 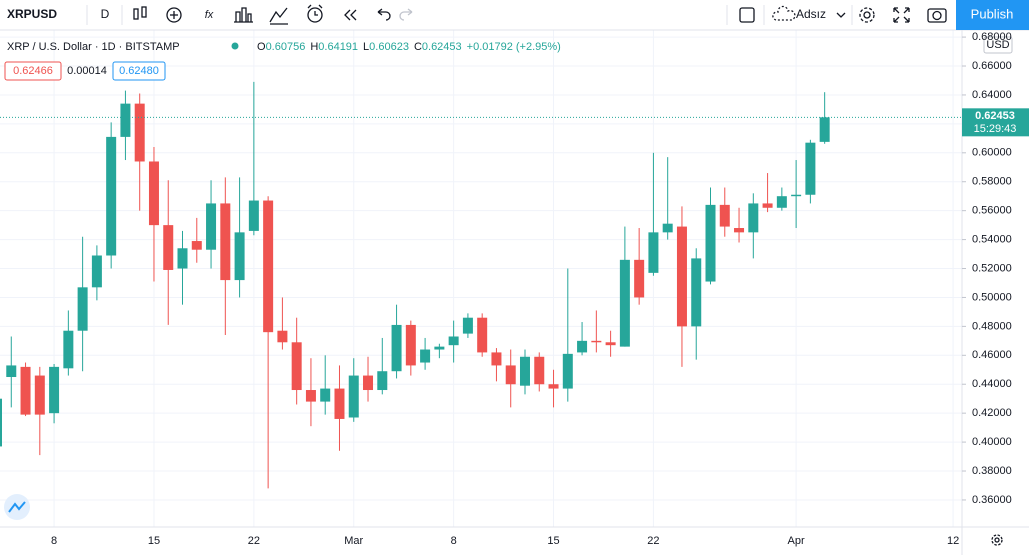 What do you see at coordinates (992, 182) in the screenshot?
I see `y-tick-label: 0.58000` at bounding box center [992, 182].